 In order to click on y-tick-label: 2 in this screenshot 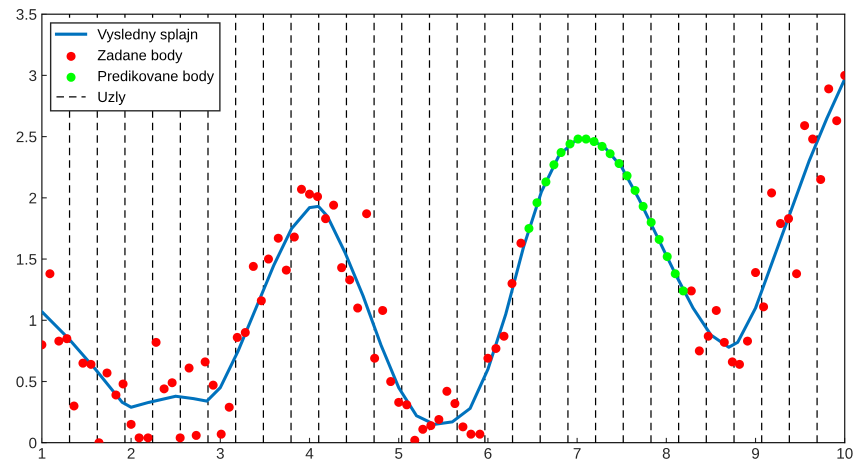, I will do `click(32, 198)`.